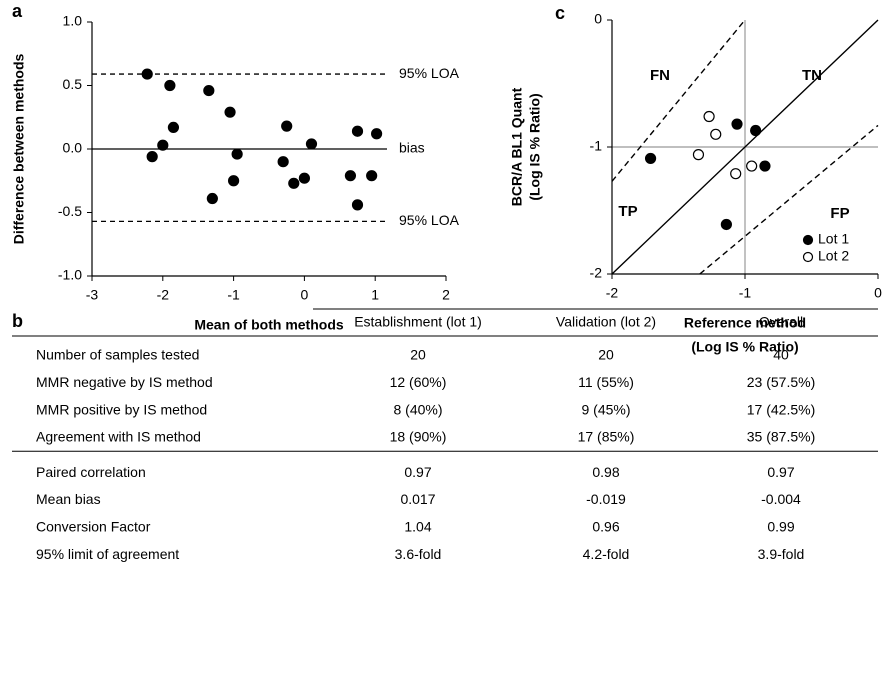 This screenshot has height=689, width=882. I want to click on y-tick-label: 0, so click(598, 19).